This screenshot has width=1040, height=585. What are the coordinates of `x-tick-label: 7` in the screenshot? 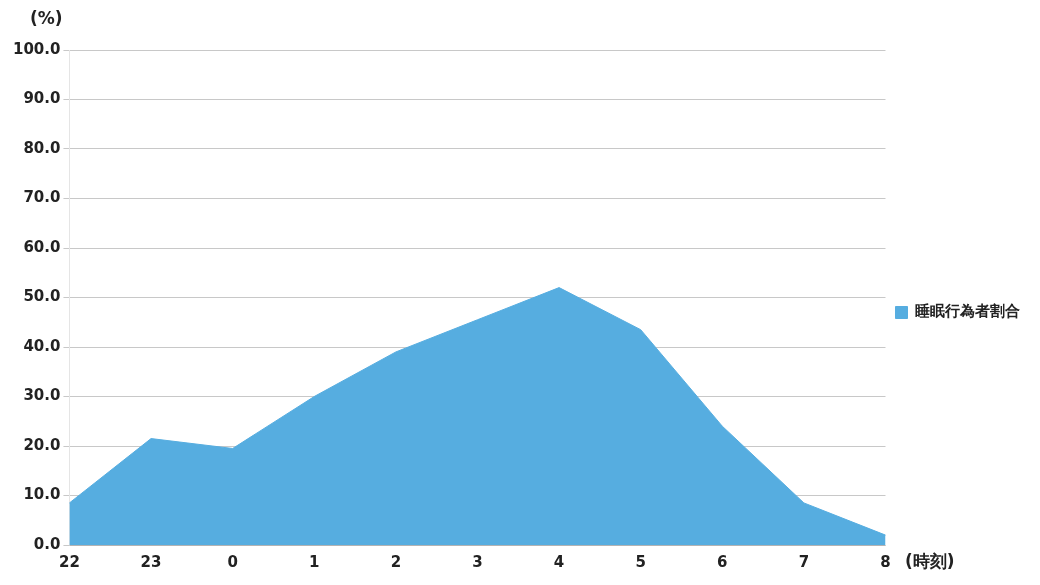 It's located at (804, 561).